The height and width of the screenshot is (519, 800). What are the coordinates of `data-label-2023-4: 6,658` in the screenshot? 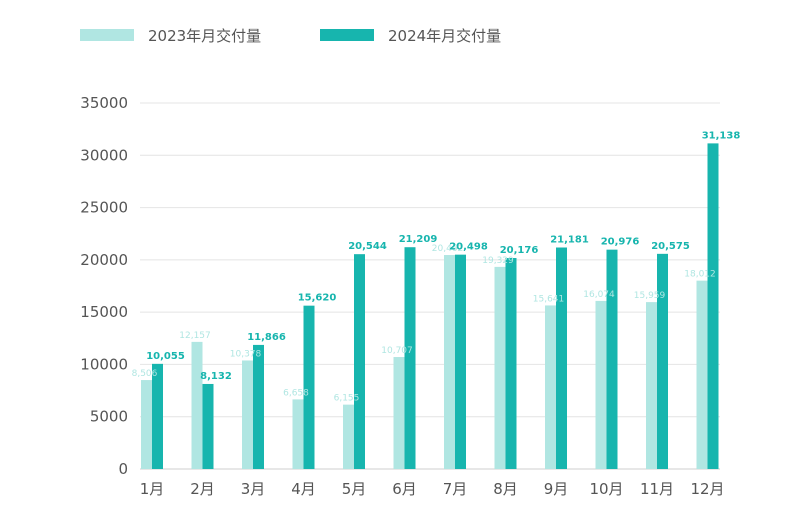 It's located at (296, 393).